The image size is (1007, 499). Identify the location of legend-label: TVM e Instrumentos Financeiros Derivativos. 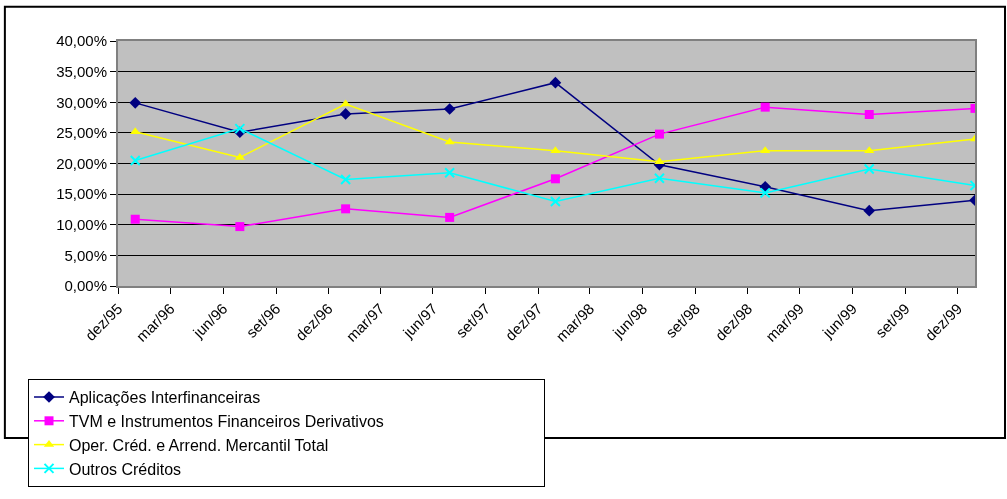
(226, 422).